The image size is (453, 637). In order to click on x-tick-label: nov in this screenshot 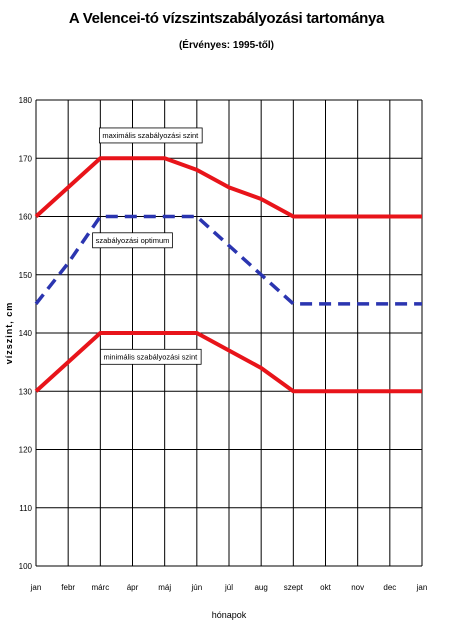, I will do `click(357, 587)`.